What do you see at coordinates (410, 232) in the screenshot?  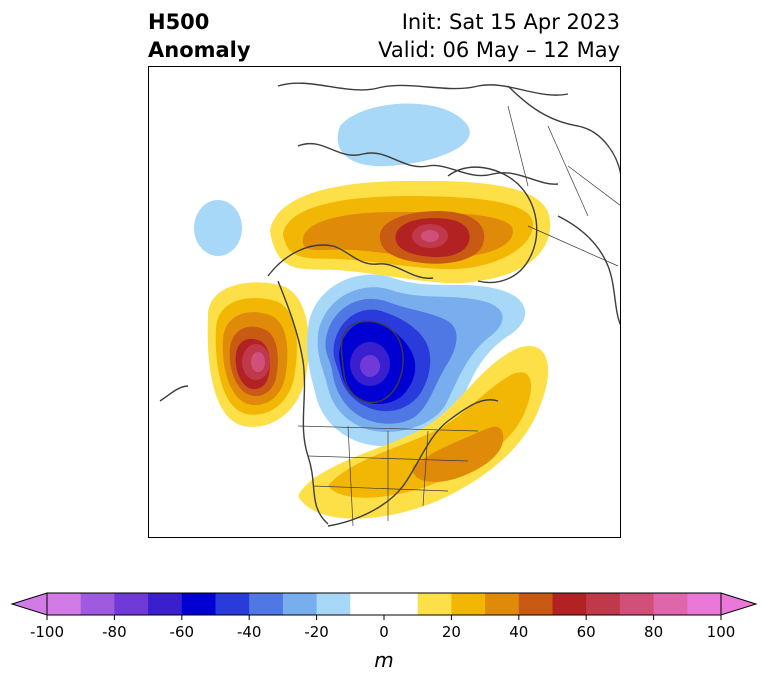 I see `greenland-positive-anomaly` at bounding box center [410, 232].